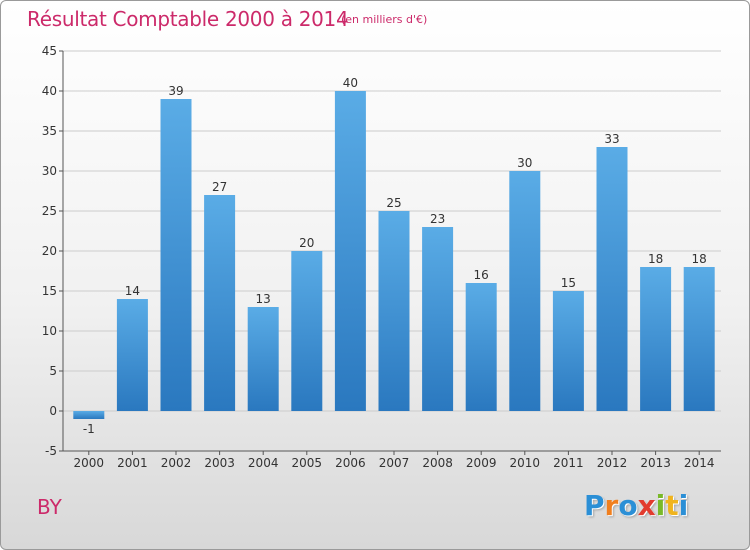  I want to click on y-tick-label: 5, so click(53, 371).